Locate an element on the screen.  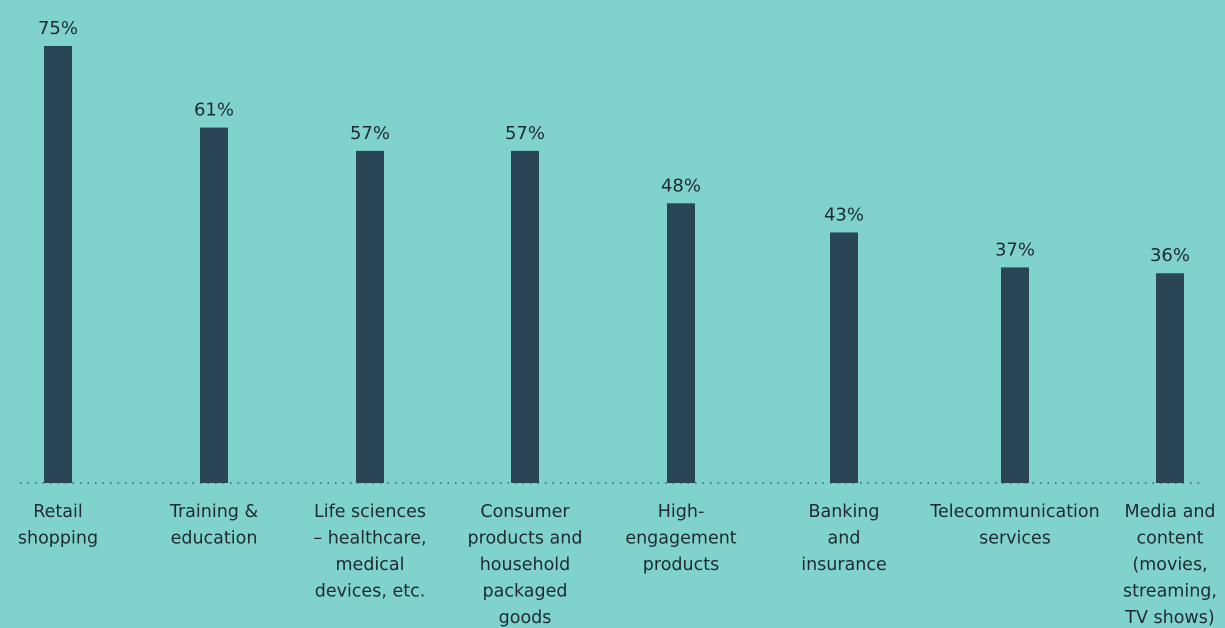
category-label-line: shopping is located at coordinates (58, 539).